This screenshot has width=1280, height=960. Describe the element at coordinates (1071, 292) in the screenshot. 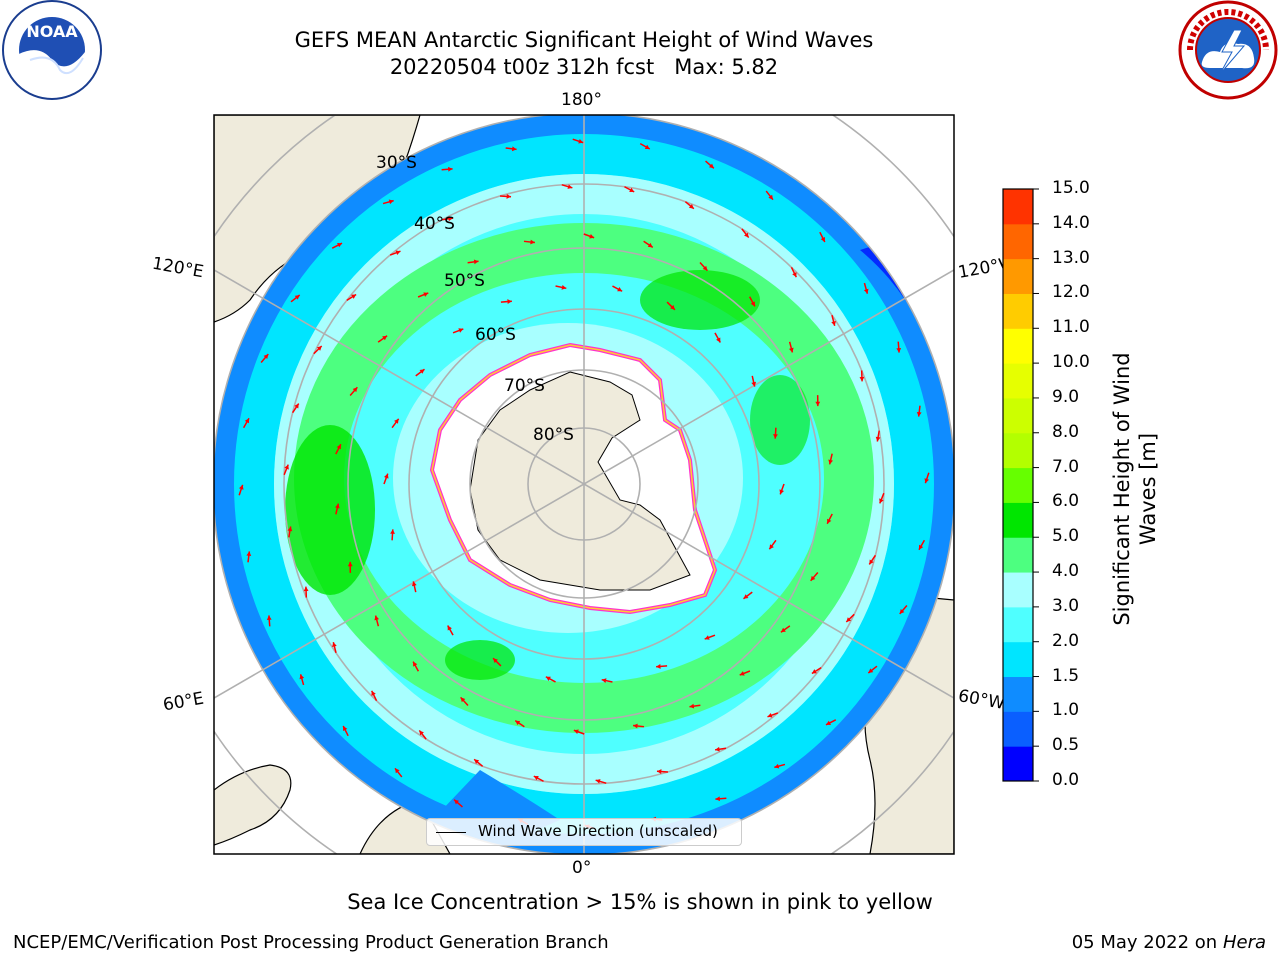

I see `colorbar-tick-label: 12.0` at that location.